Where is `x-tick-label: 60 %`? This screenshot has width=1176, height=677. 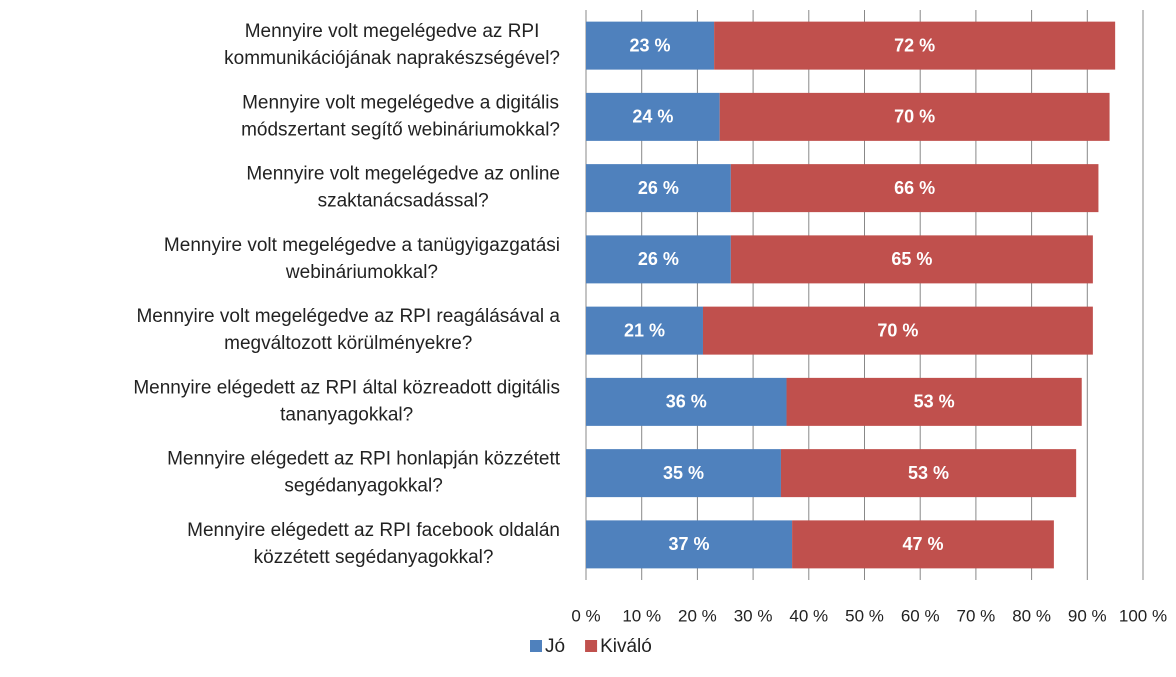
x-tick-label: 60 % is located at coordinates (920, 615).